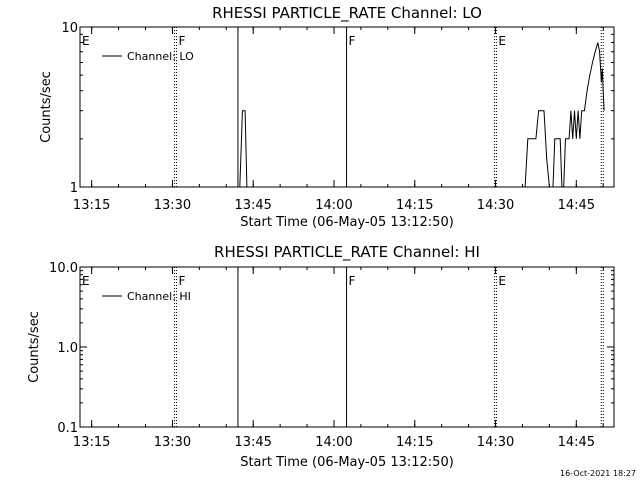  Describe the element at coordinates (67, 428) in the screenshot. I see `y-tick-label: 0.1` at that location.